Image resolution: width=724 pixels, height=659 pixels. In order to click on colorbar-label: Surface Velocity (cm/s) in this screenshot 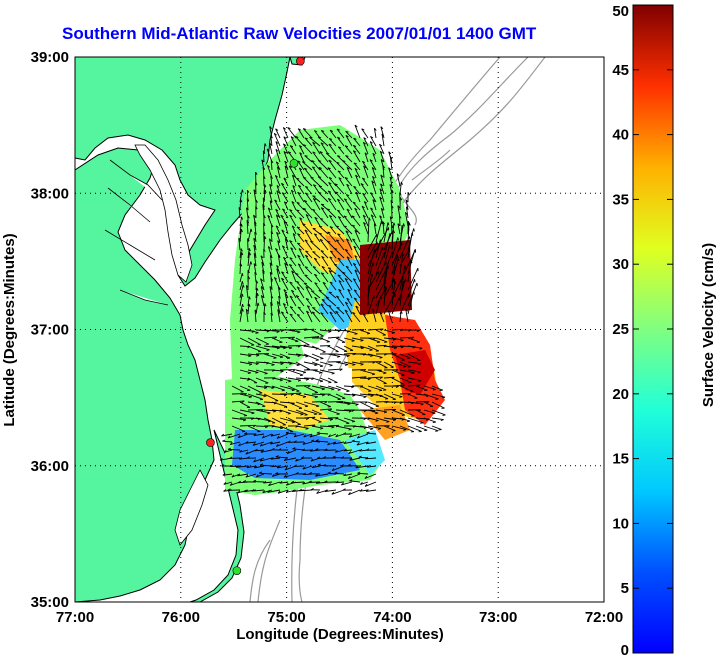, I will do `click(708, 325)`.